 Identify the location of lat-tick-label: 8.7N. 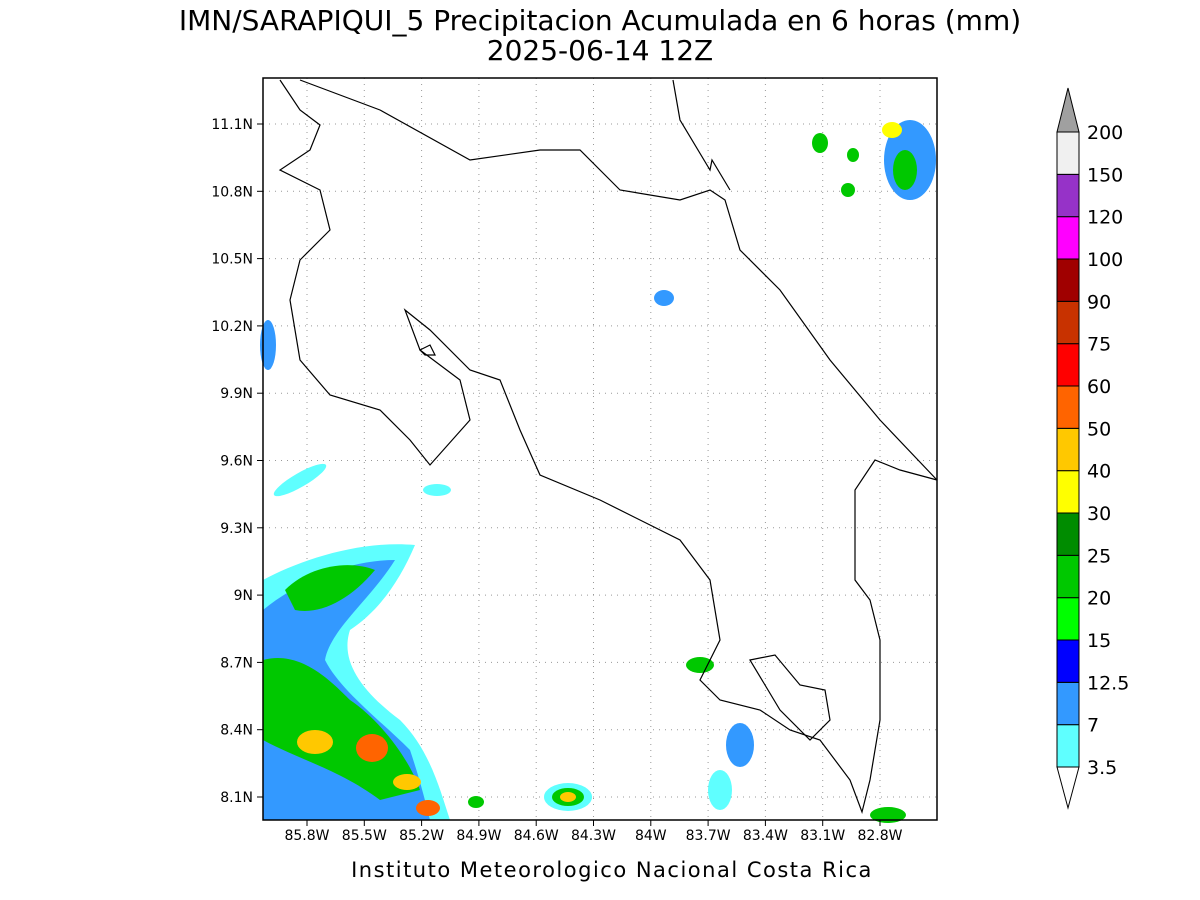
(236, 663).